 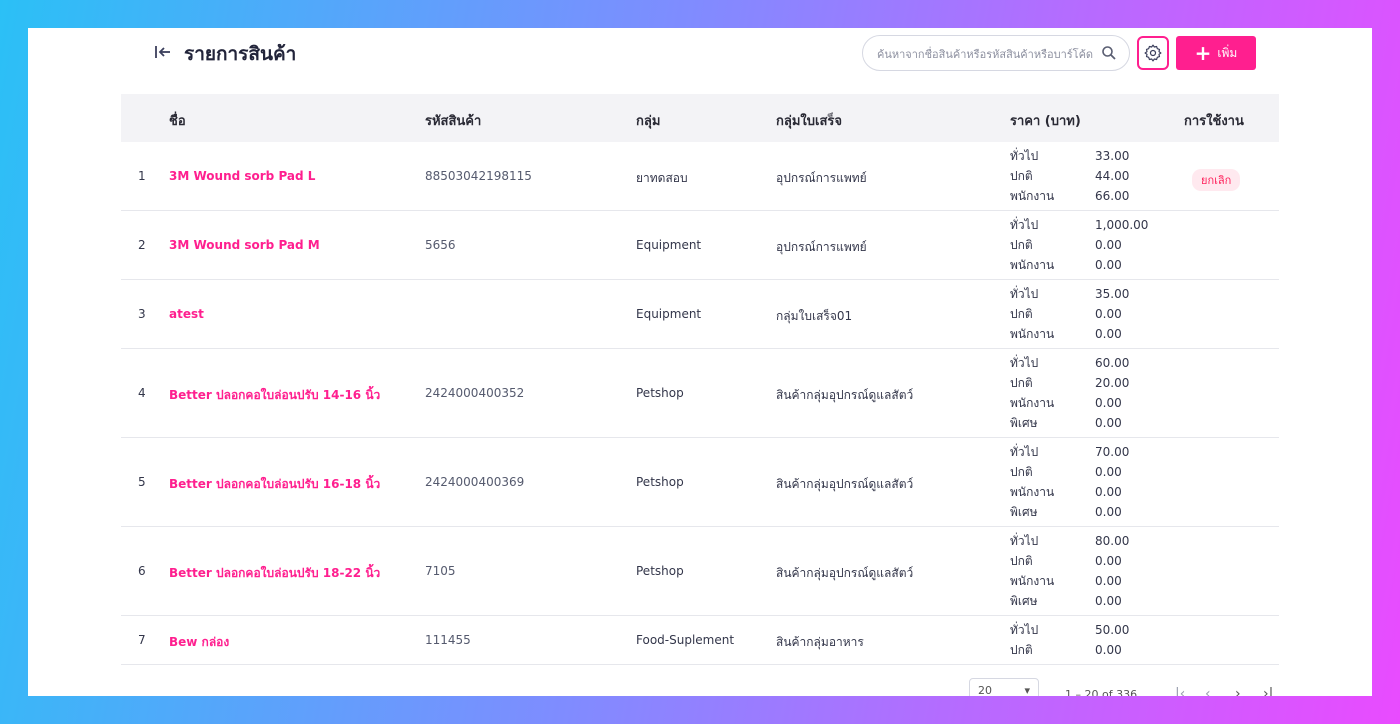 I want to click on plus-icon: +, so click(x=1203, y=53).